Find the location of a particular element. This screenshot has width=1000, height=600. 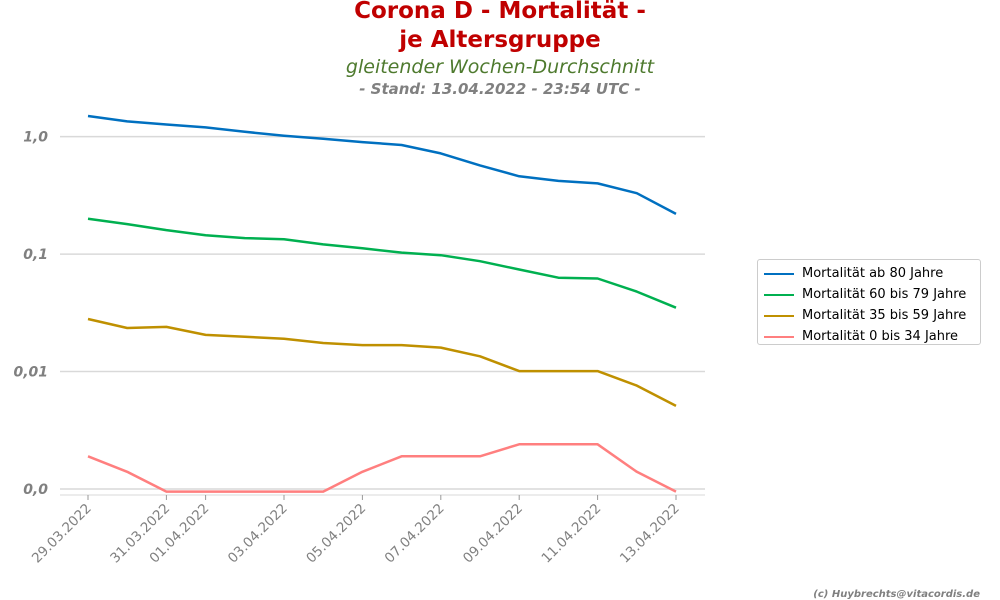

legend-label: Mortalität 60 bis 79 Jahre is located at coordinates (884, 294).